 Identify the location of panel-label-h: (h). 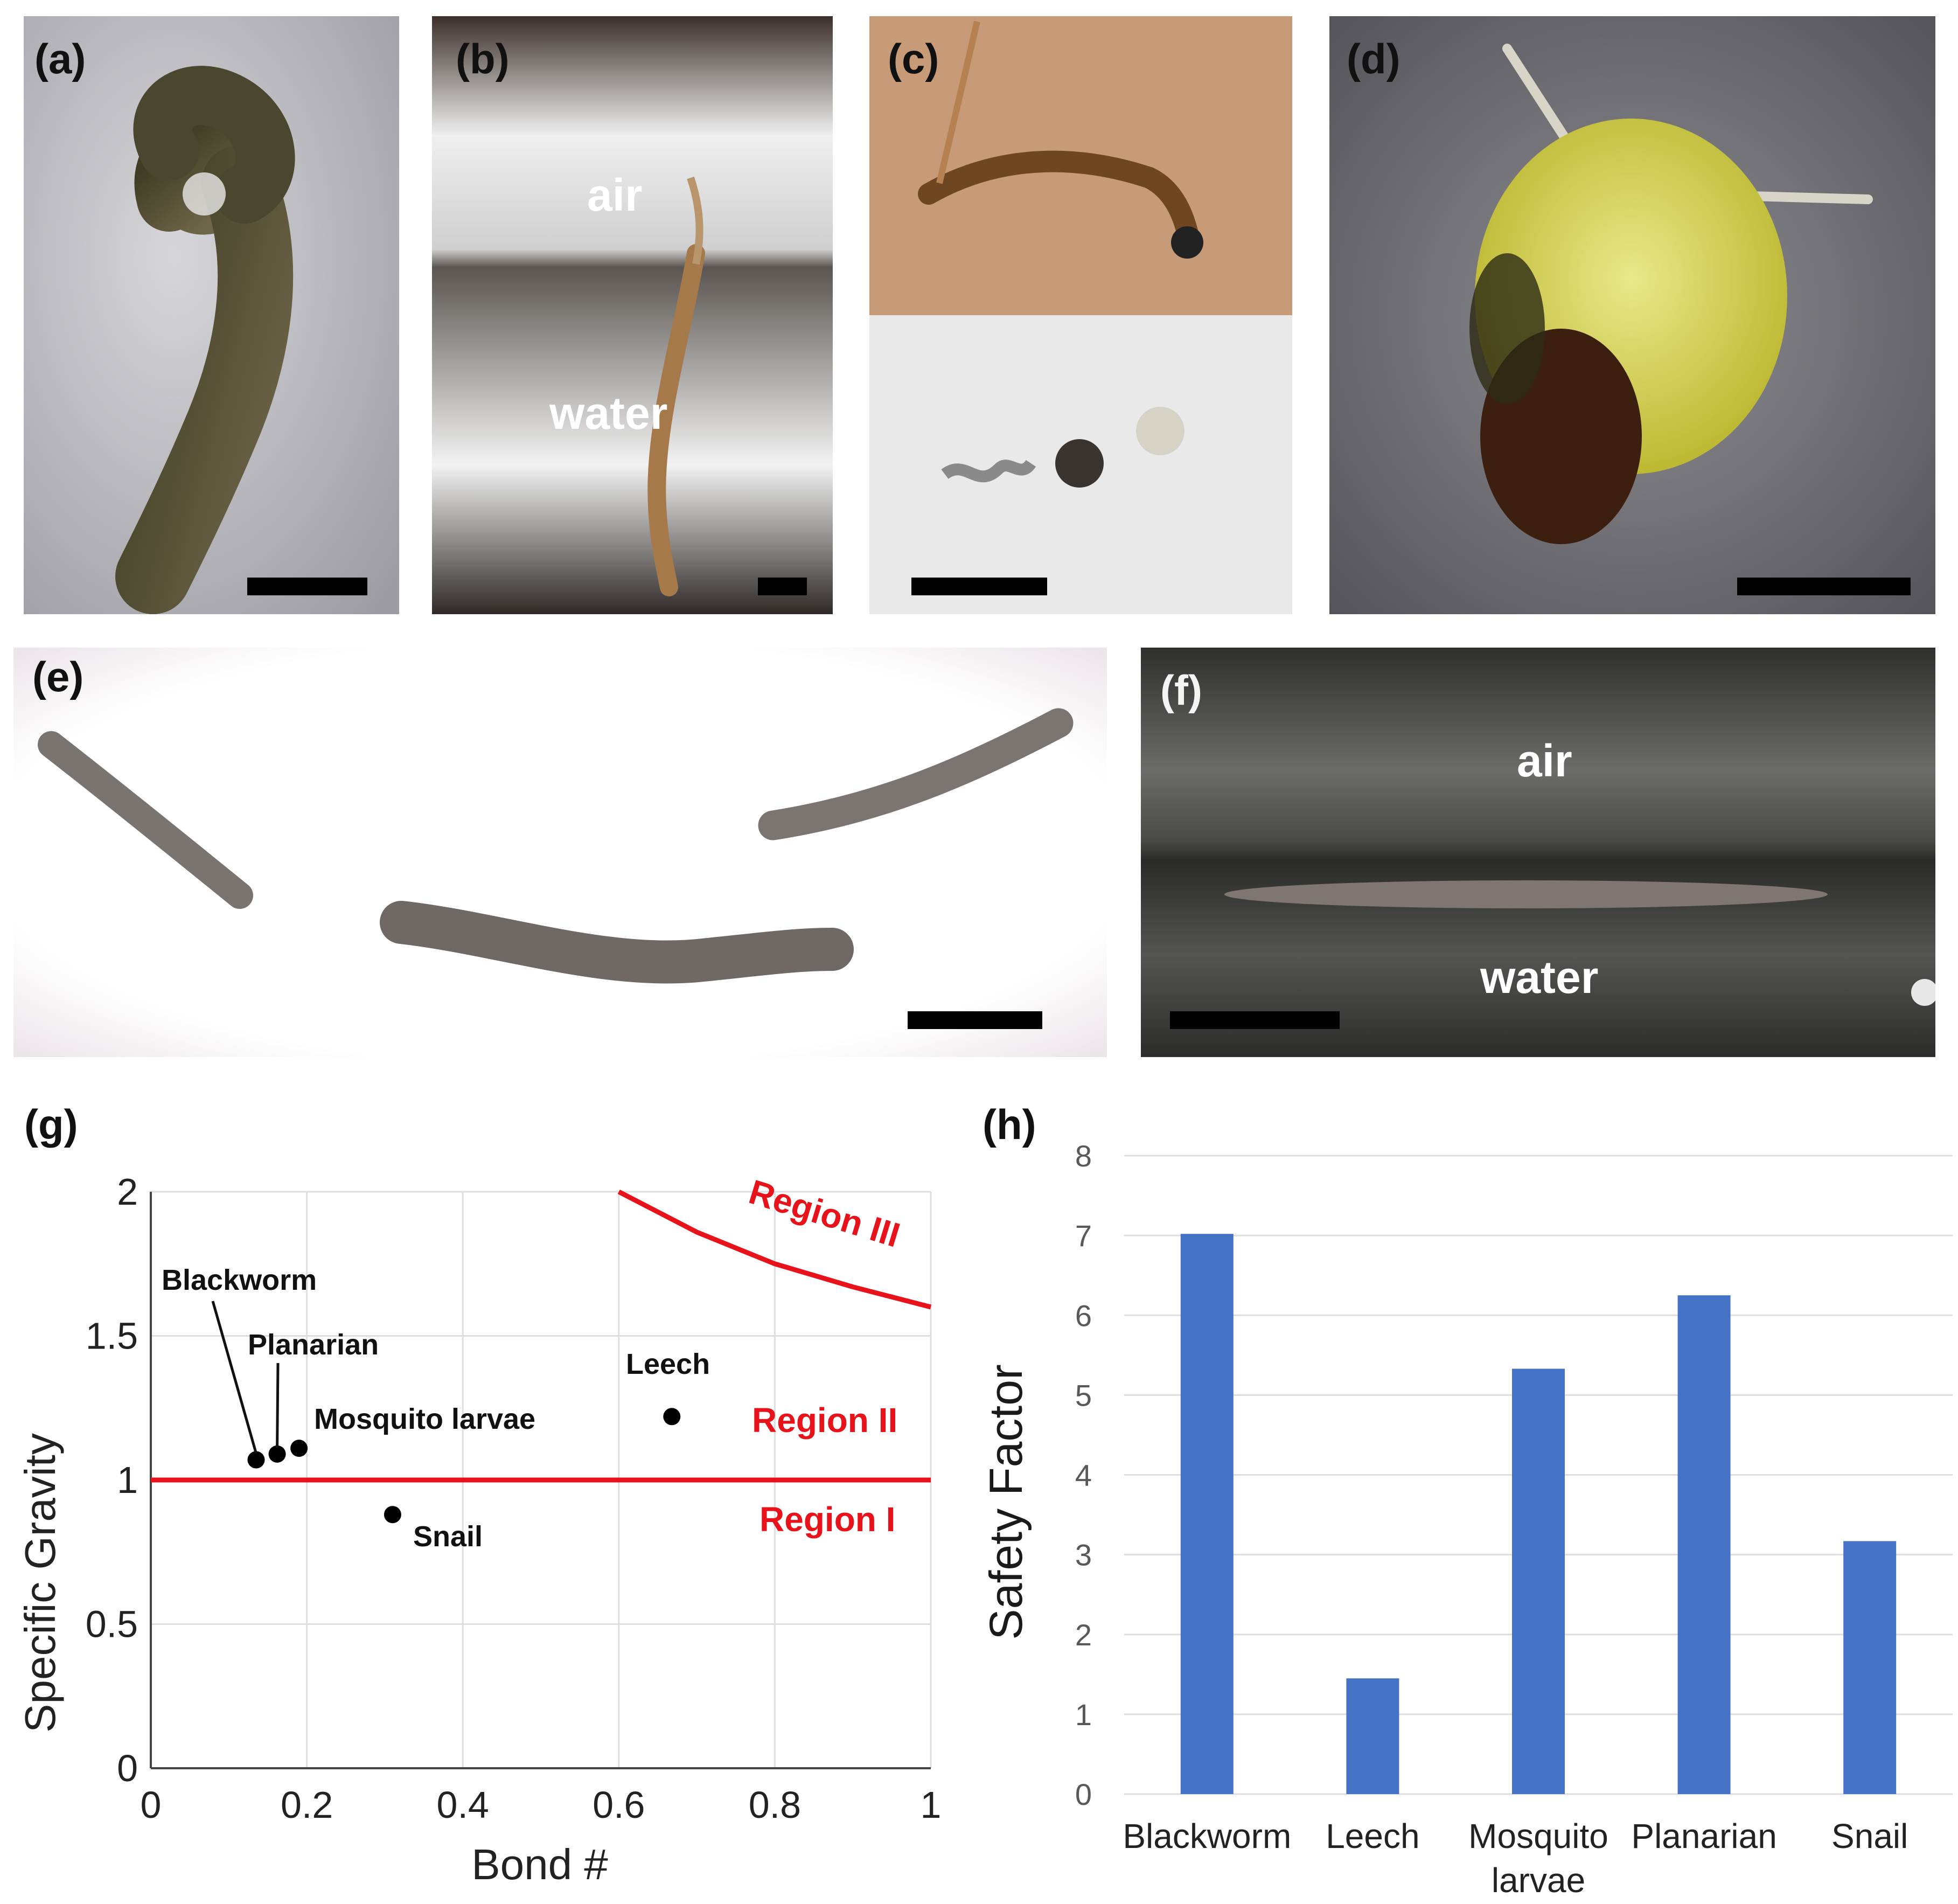
(1010, 1124).